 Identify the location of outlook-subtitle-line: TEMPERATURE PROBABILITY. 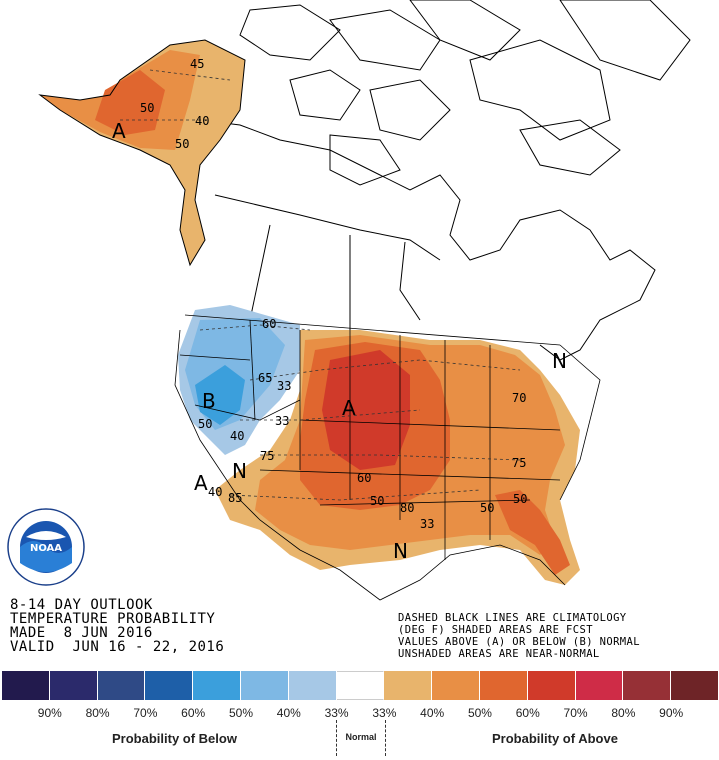
(113, 619).